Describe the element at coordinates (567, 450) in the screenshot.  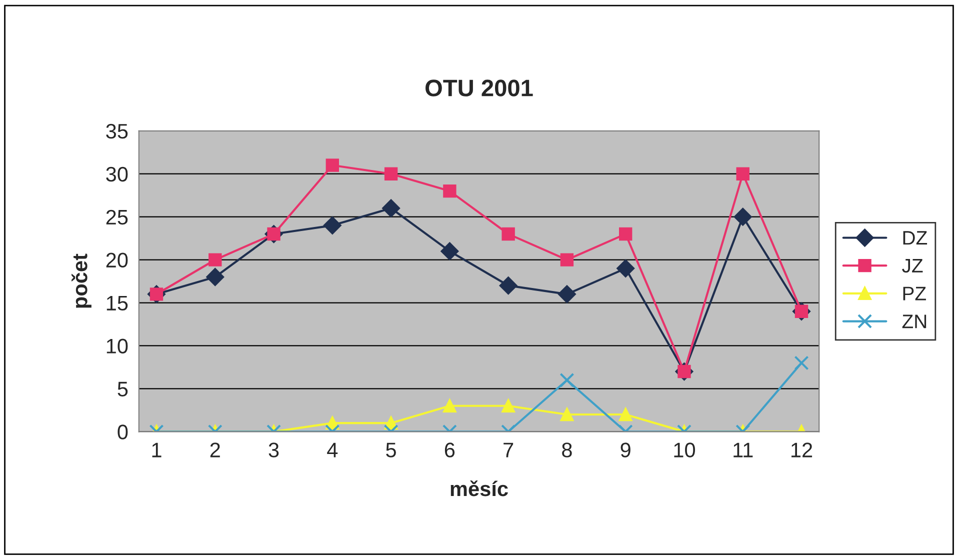
I see `x-tick-label: 8` at that location.